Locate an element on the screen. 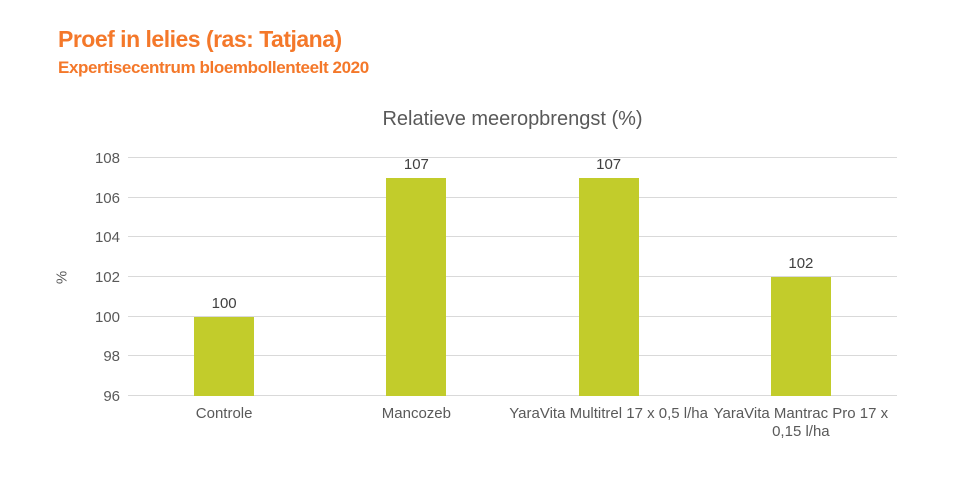 Image resolution: width=960 pixels, height=483 pixels. x-tick-label-1: Controle is located at coordinates (224, 413).